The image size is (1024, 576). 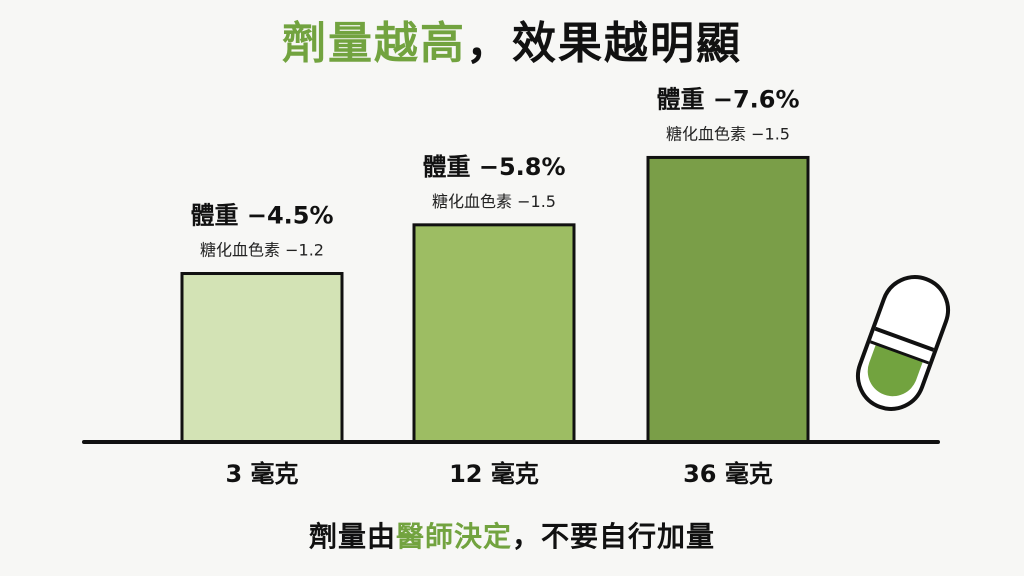 What do you see at coordinates (903, 343) in the screenshot?
I see `capsule-icon` at bounding box center [903, 343].